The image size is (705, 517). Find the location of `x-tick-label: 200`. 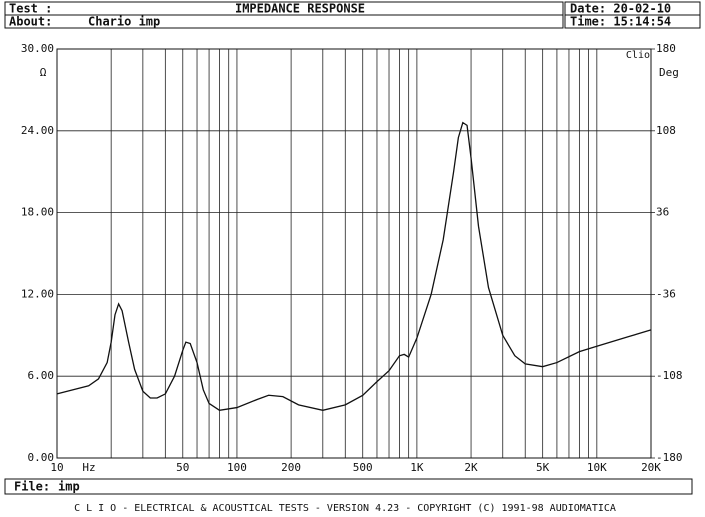

x-tick-label: 200 is located at coordinates (291, 467).